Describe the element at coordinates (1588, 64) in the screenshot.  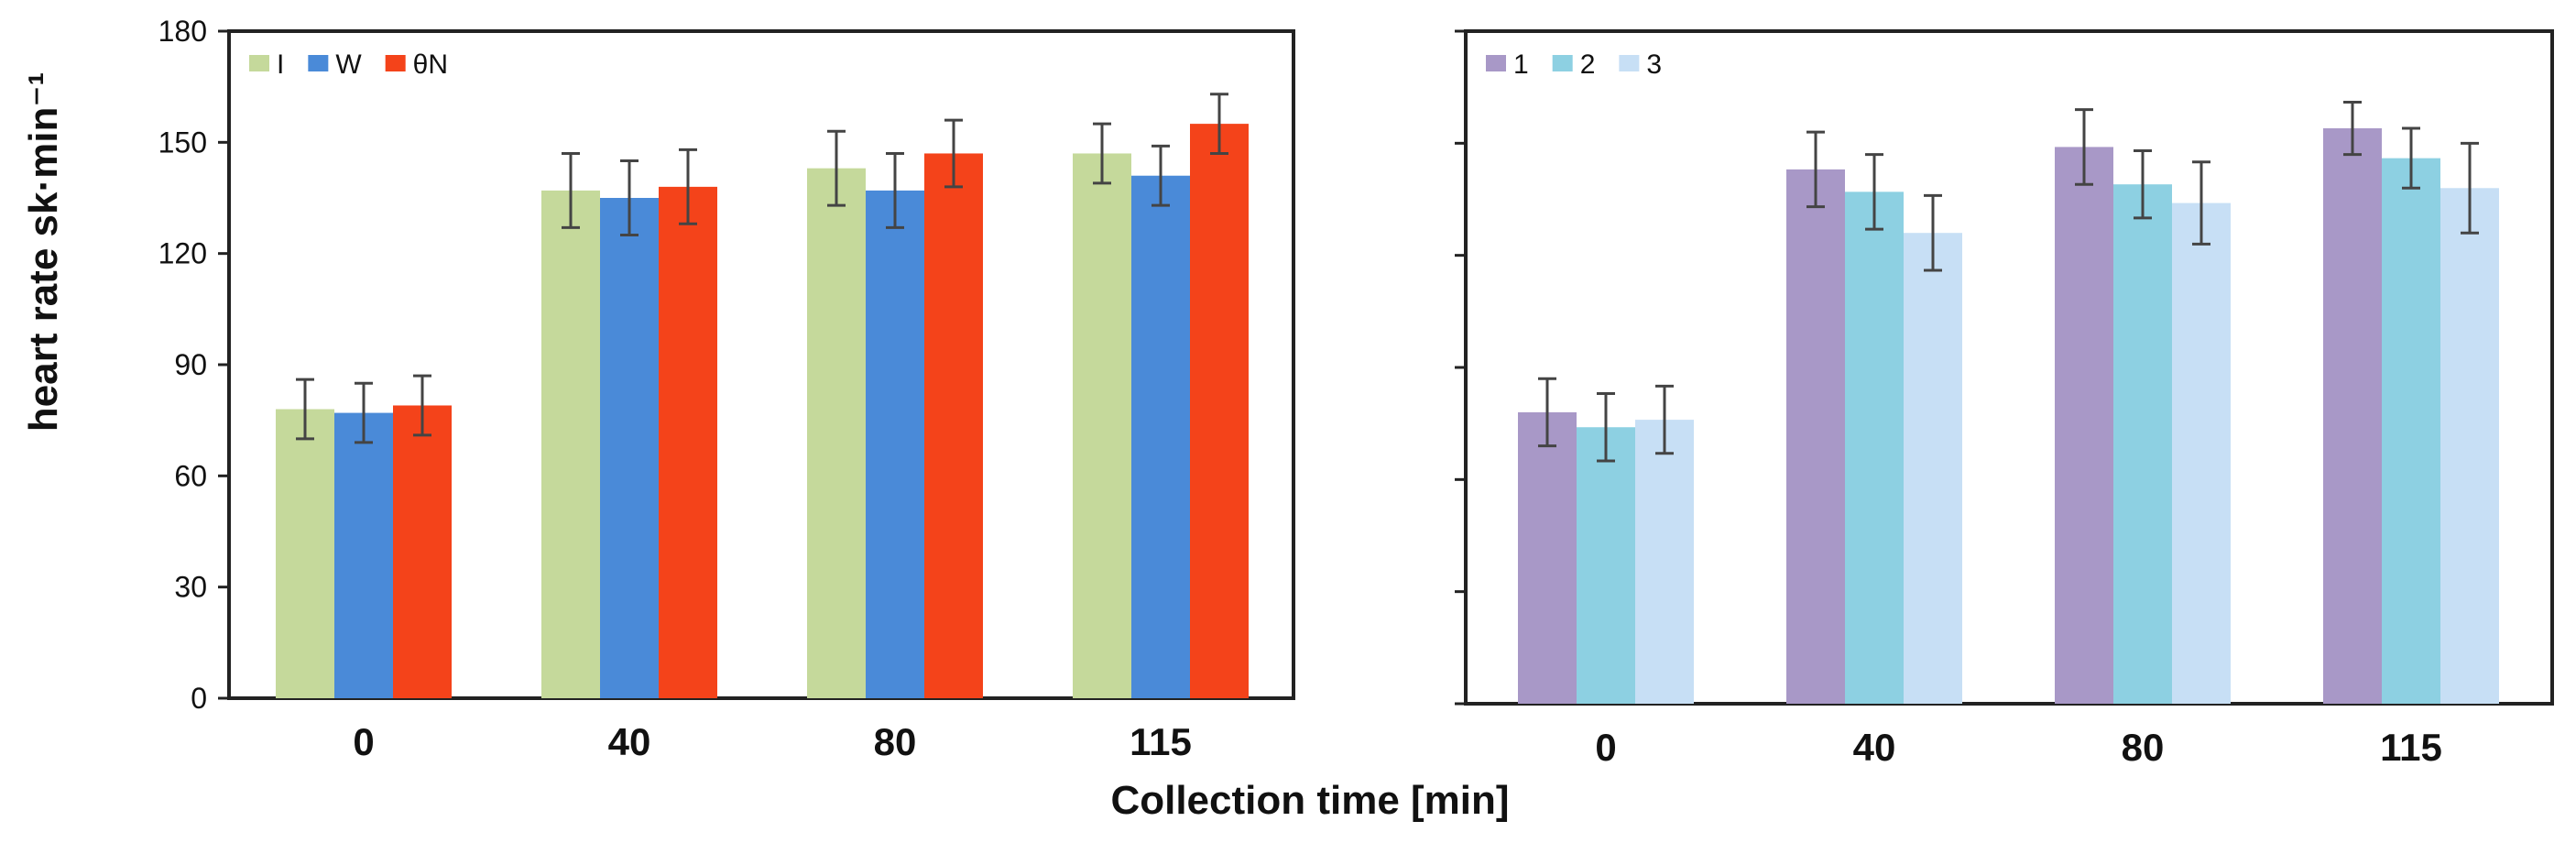
I see `legend-label: 2` at that location.